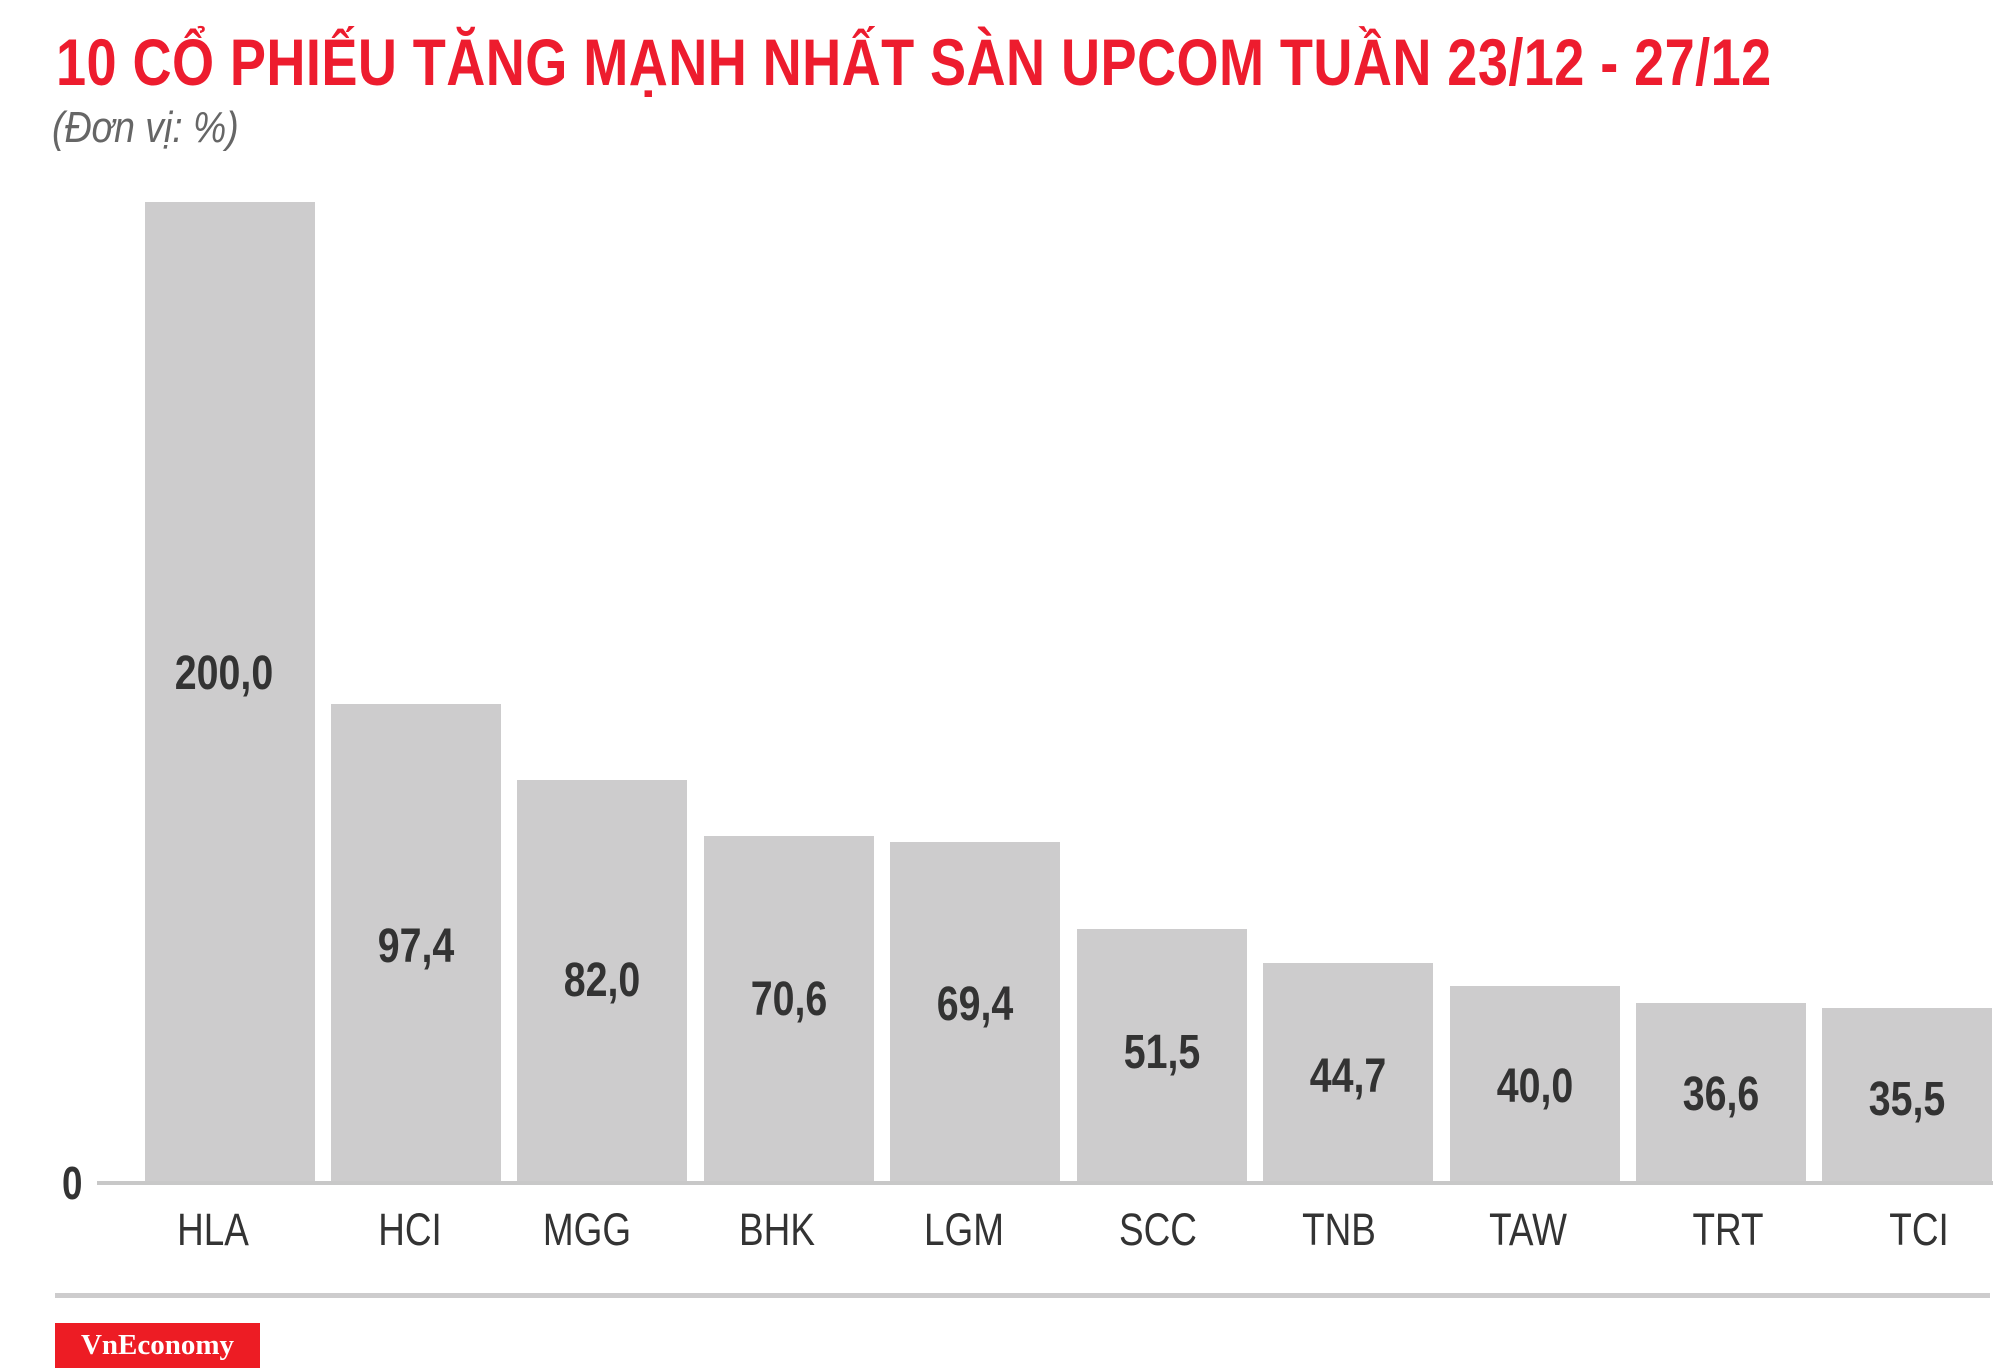 The width and height of the screenshot is (2000, 1368). I want to click on bar-scc, so click(1162, 1055).